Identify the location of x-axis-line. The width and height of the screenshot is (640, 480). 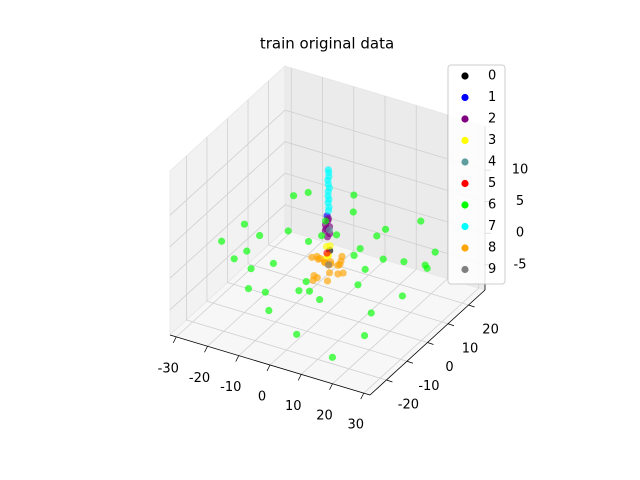
(270, 365).